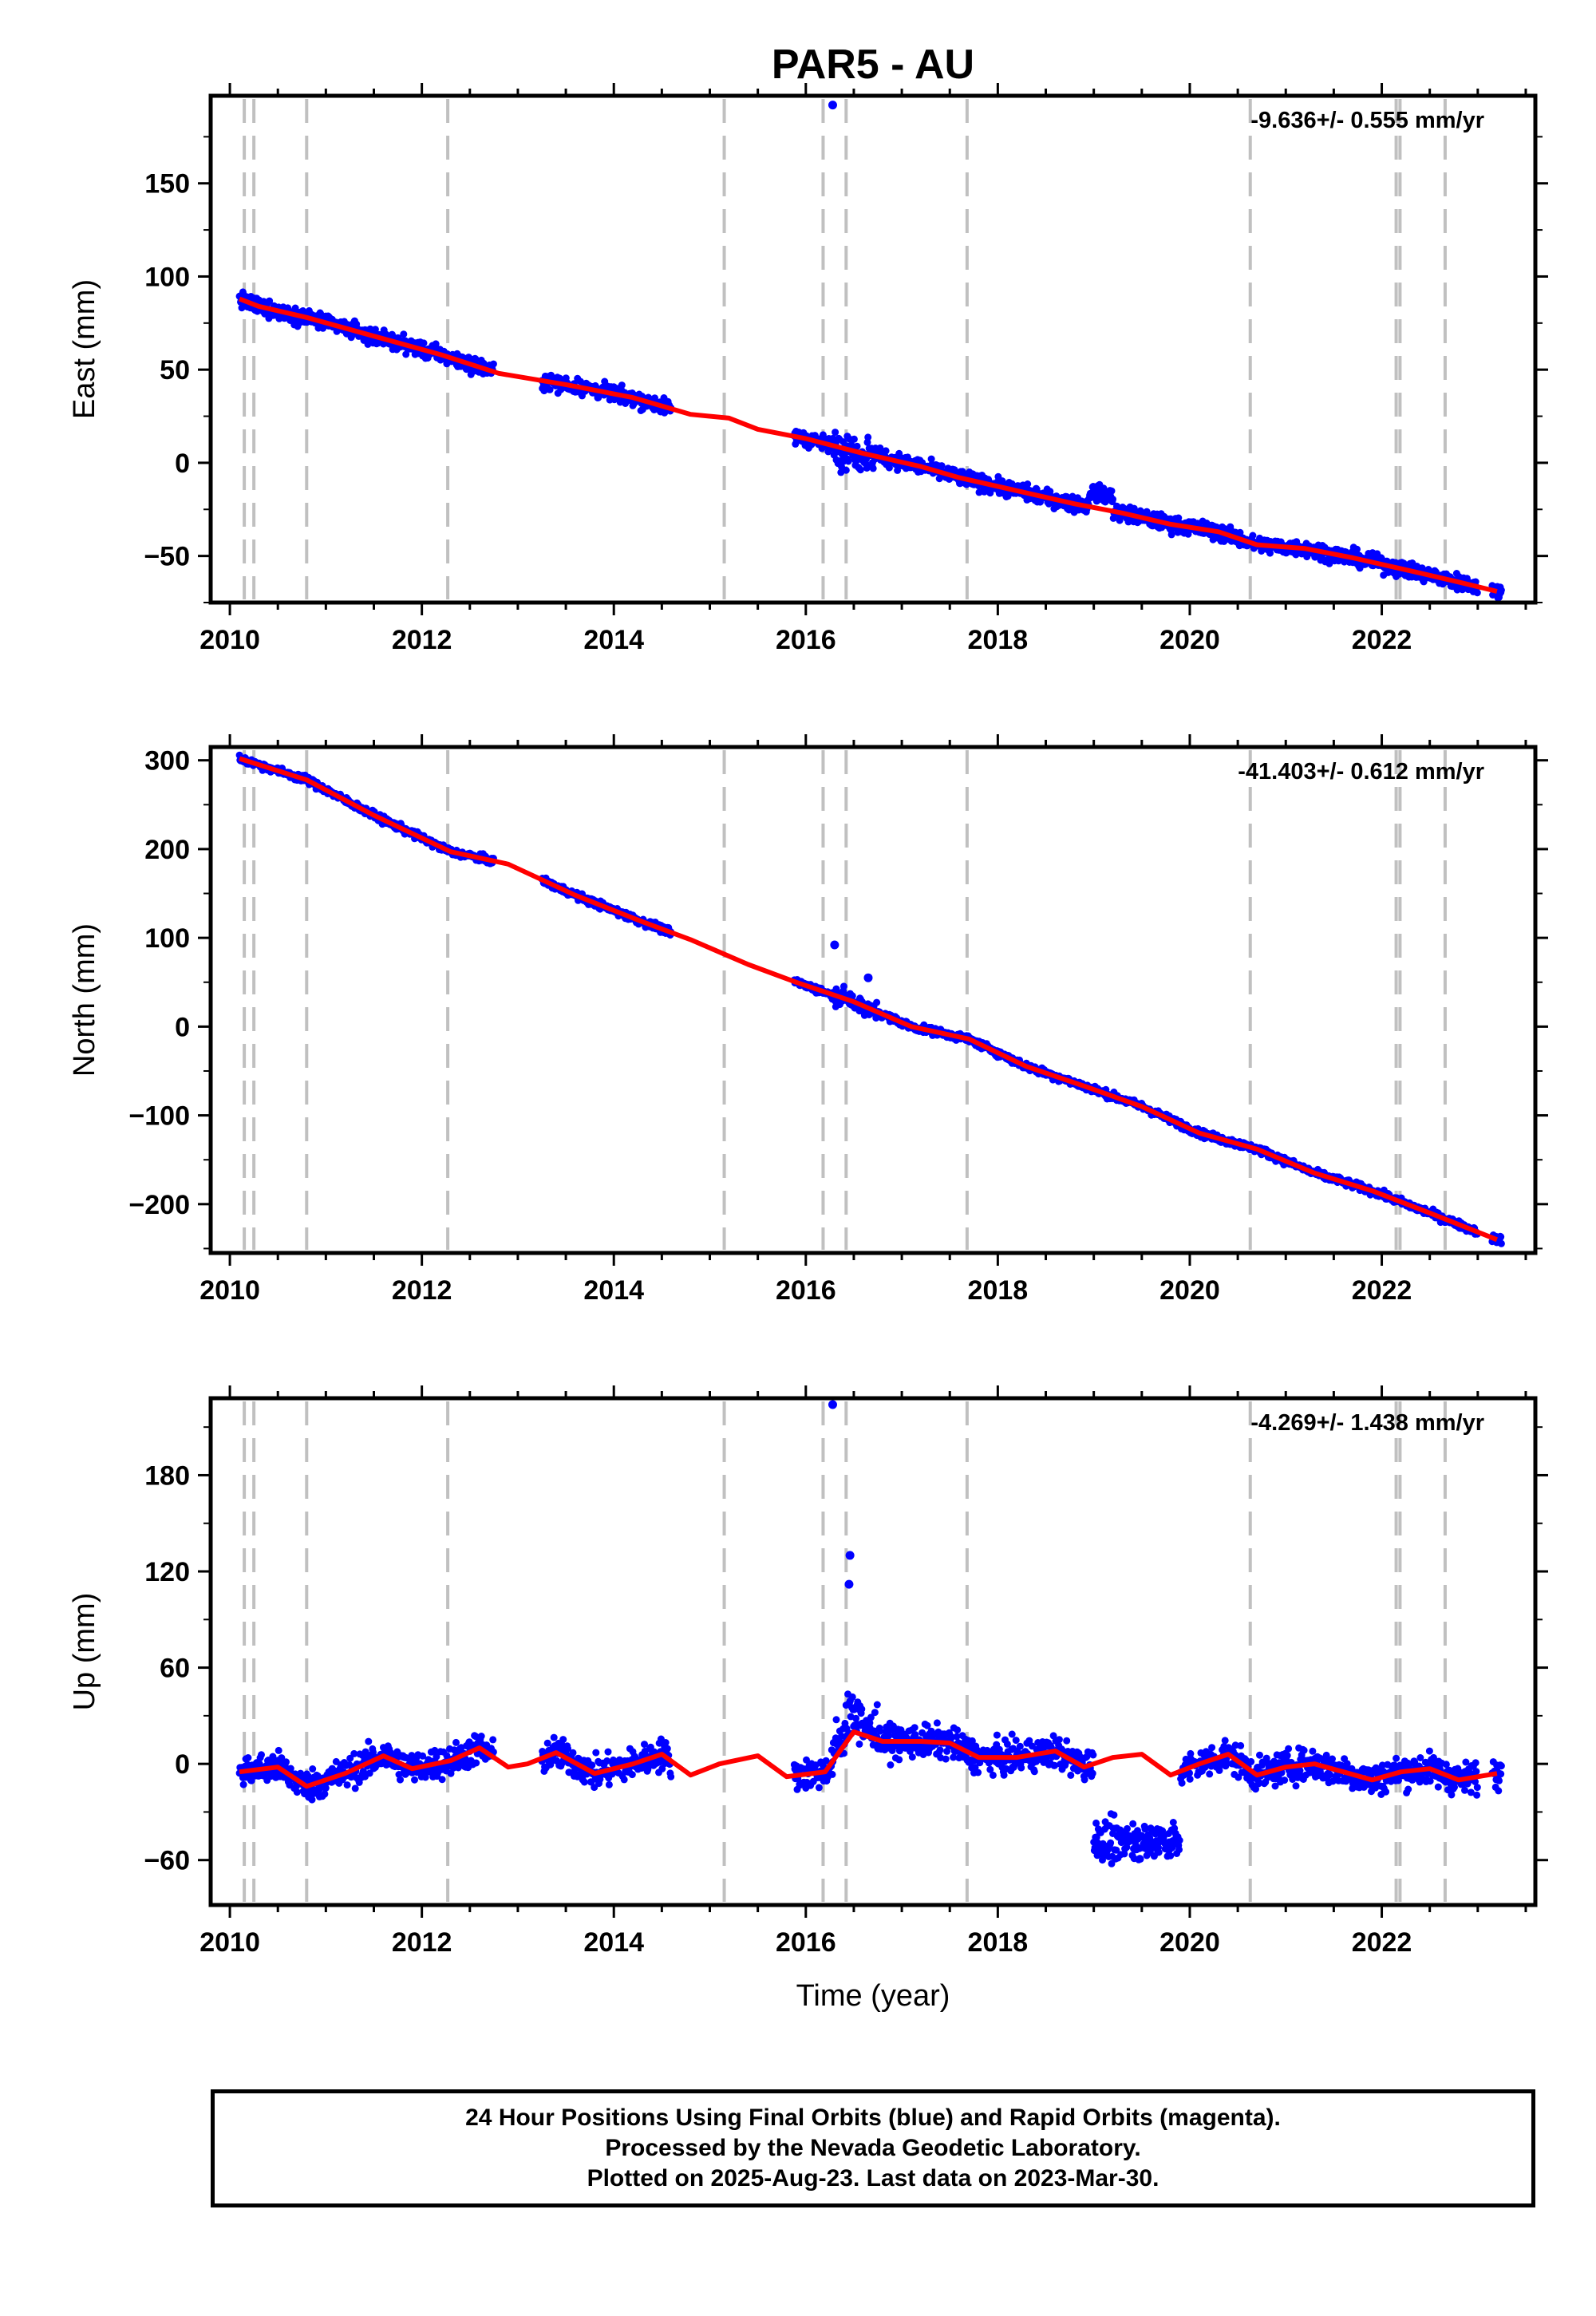  Describe the element at coordinates (834, 945) in the screenshot. I see `outlier-point` at that location.